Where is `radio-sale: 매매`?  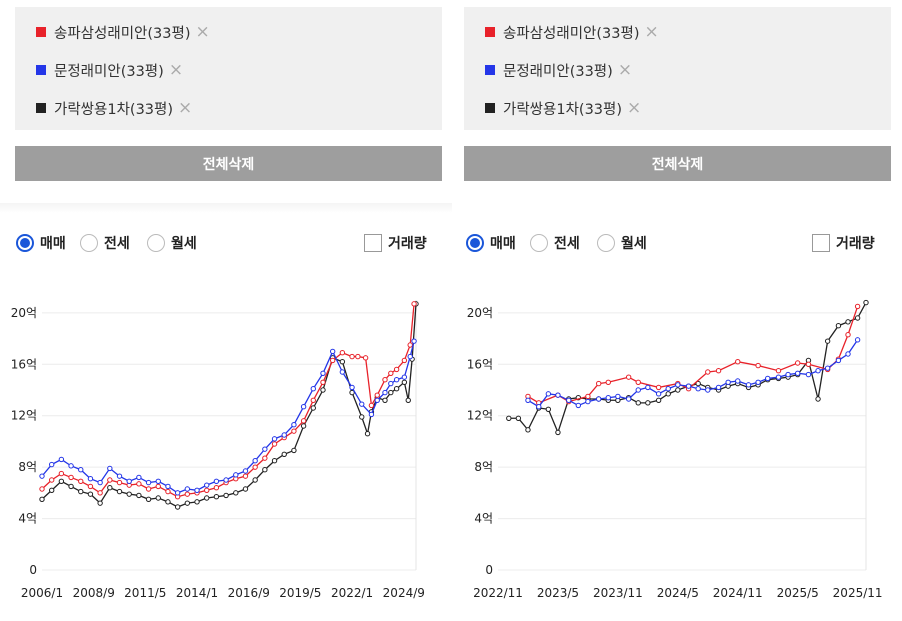
radio-sale: 매매 is located at coordinates (41, 243).